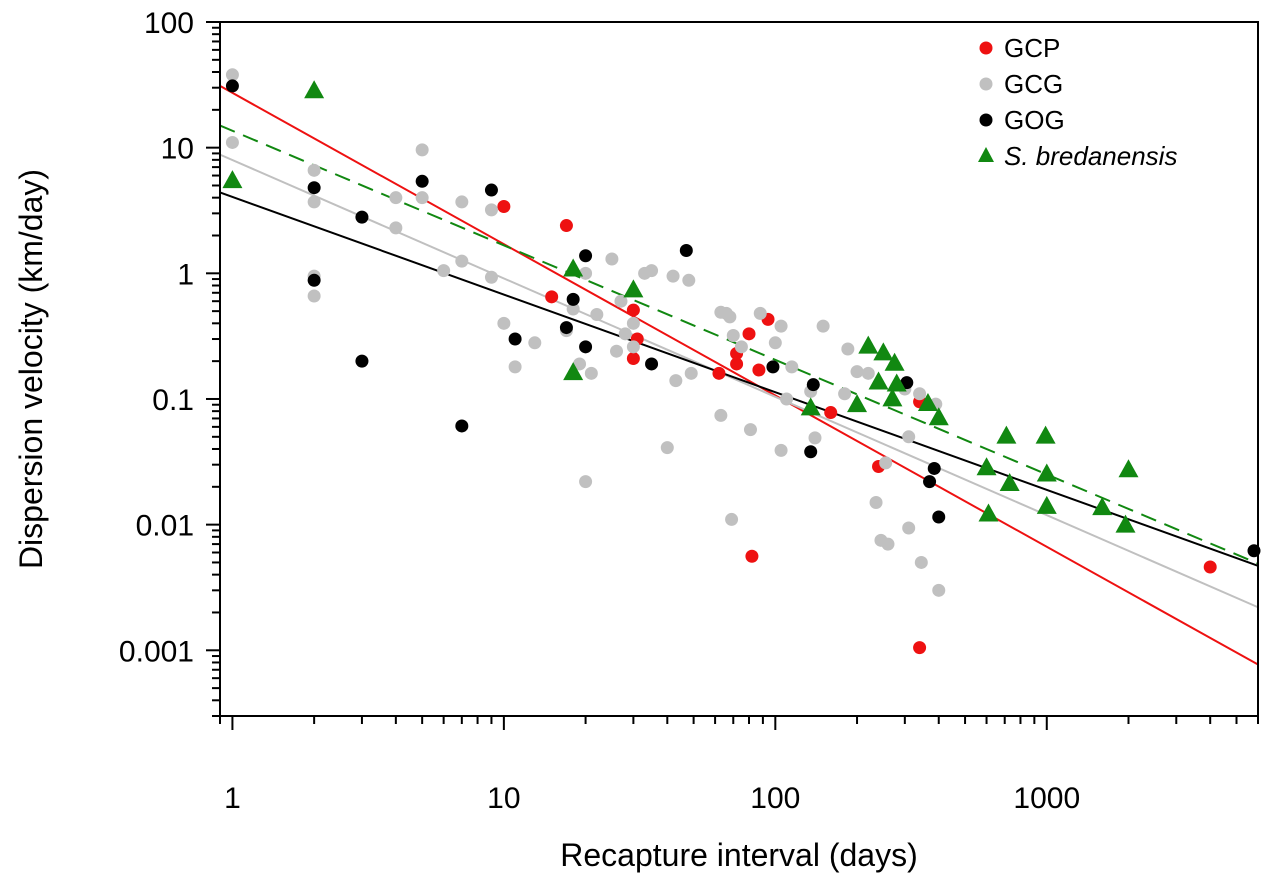  Describe the element at coordinates (169, 362) in the screenshot. I see `y-axis: 0.001 0.01 0.1 1 10 100` at that location.